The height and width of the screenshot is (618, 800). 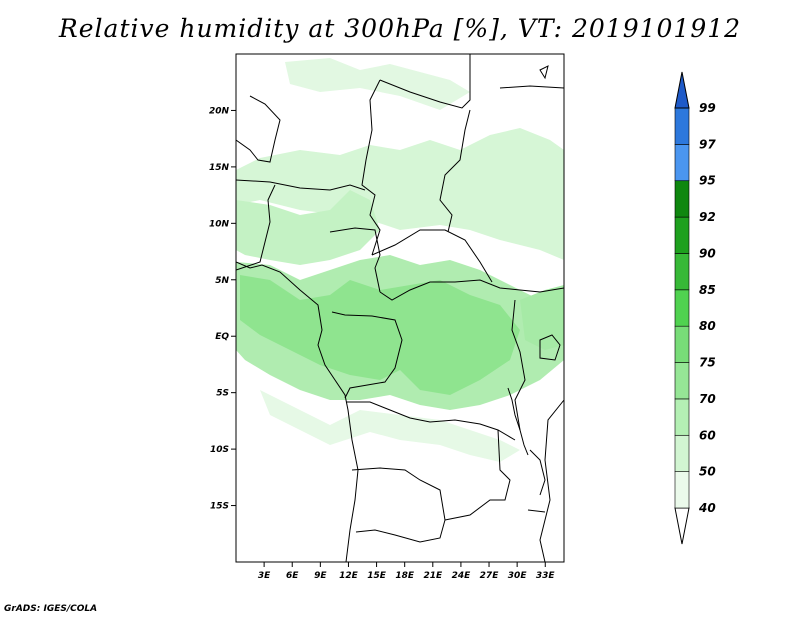 I want to click on lon-tick-label: 18E, so click(x=405, y=576).